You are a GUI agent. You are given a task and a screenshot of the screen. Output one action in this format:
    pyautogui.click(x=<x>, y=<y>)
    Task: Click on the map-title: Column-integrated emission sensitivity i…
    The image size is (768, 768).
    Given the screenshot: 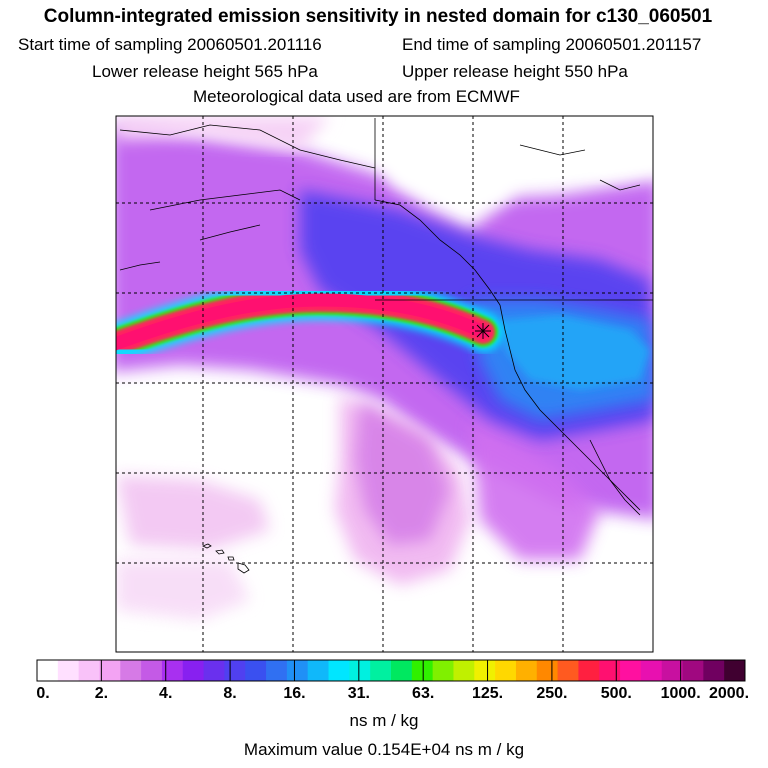 What is the action you would take?
    pyautogui.click(x=378, y=16)
    